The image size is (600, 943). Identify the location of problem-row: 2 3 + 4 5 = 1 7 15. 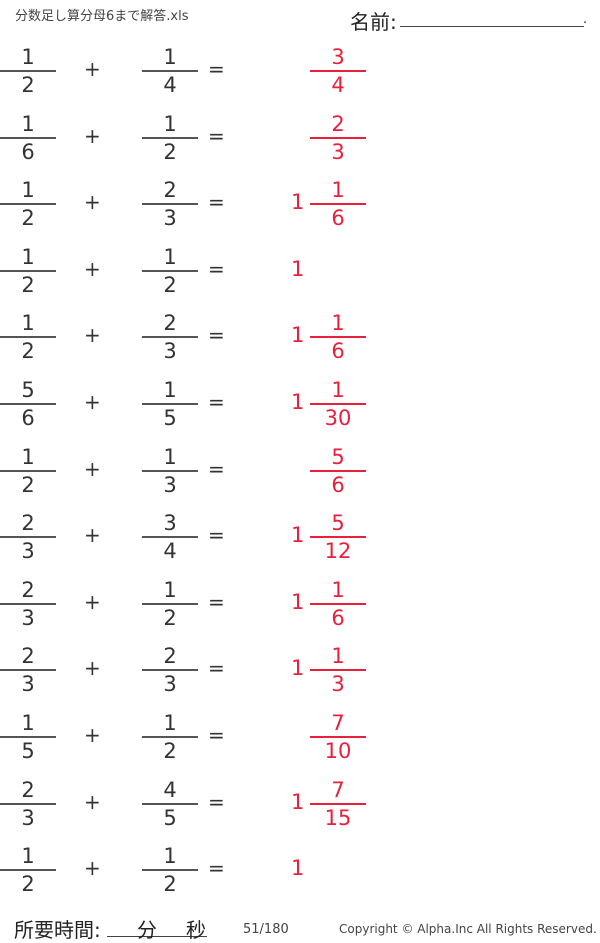
(300, 811).